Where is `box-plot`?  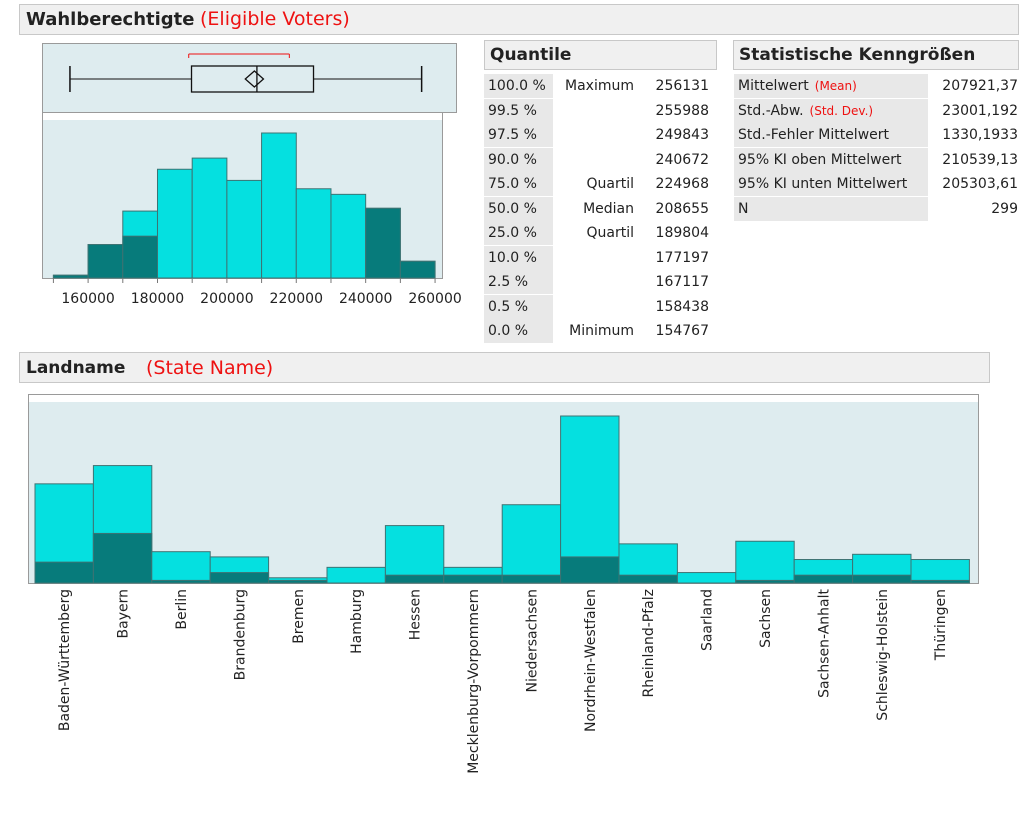
box-plot is located at coordinates (249, 78).